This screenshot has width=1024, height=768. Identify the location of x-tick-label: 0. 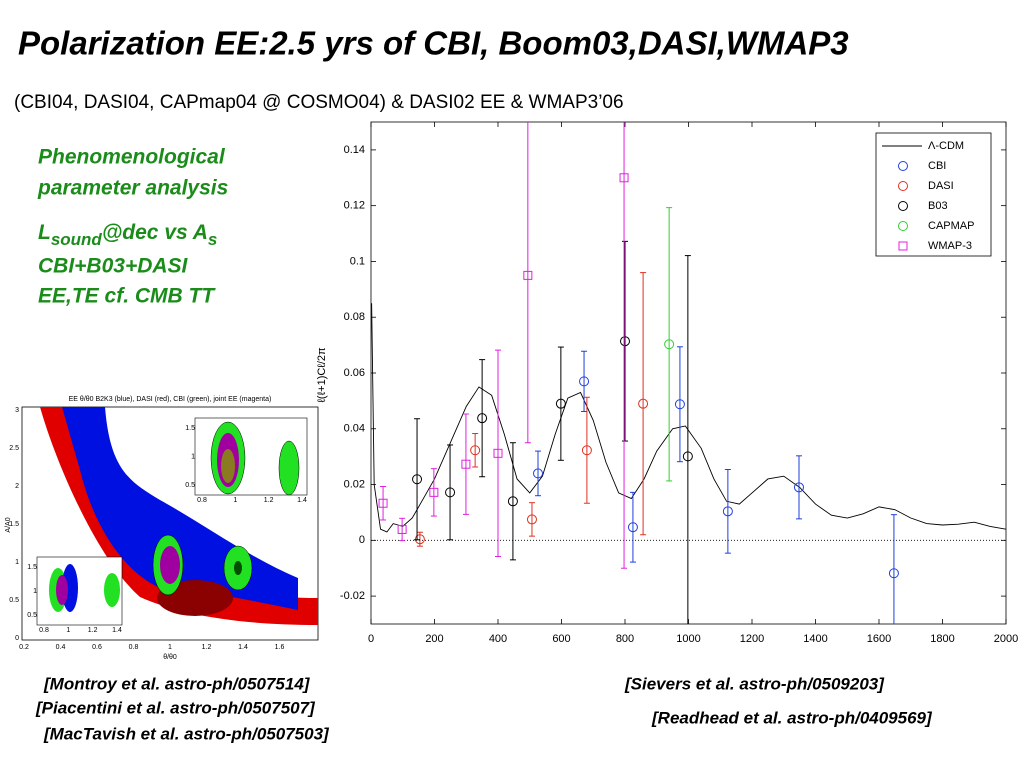
(371, 639).